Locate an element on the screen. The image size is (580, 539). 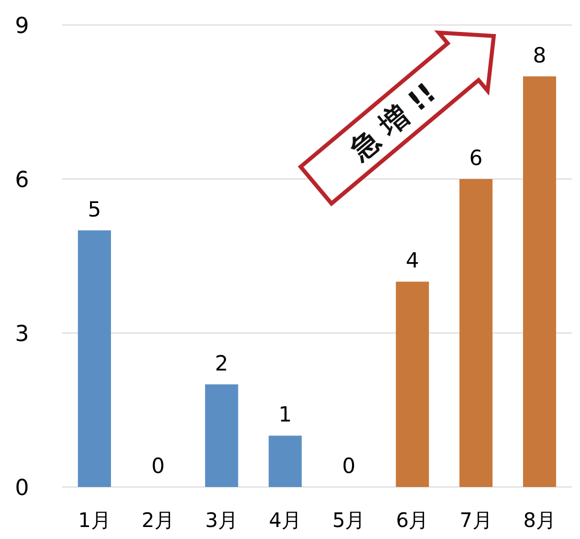
y-tick-label: 0 is located at coordinates (22, 488).